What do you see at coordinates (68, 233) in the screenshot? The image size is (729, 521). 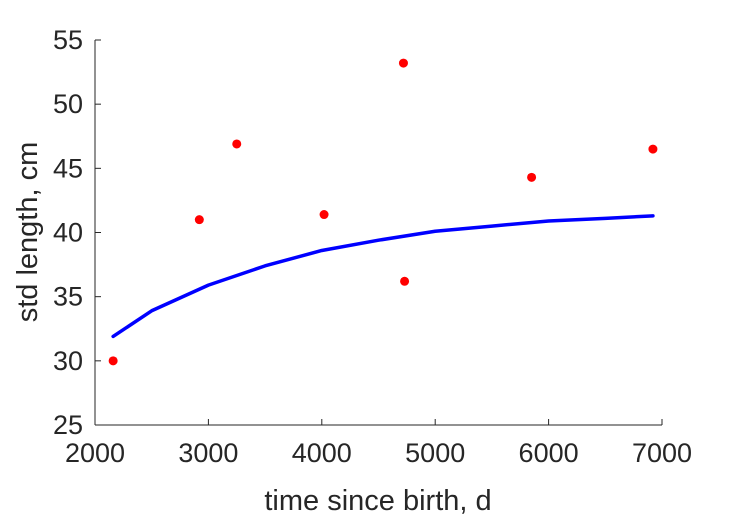 I see `y-tick-label: 40` at bounding box center [68, 233].